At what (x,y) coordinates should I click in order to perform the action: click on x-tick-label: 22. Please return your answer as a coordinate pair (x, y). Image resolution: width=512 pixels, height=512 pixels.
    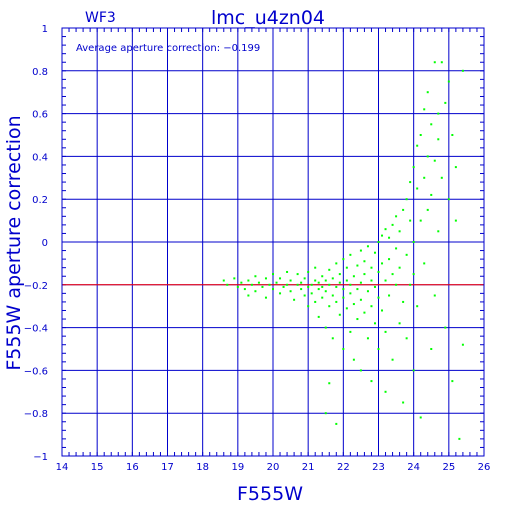
    Looking at the image, I should click on (343, 467).